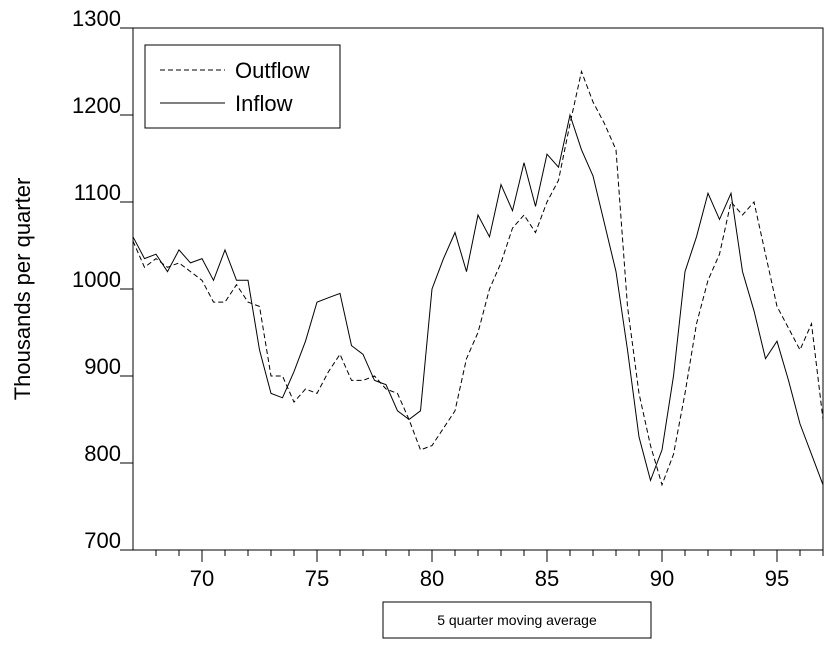 The height and width of the screenshot is (653, 829). Describe the element at coordinates (662, 578) in the screenshot. I see `x-tick-label: 90` at that location.